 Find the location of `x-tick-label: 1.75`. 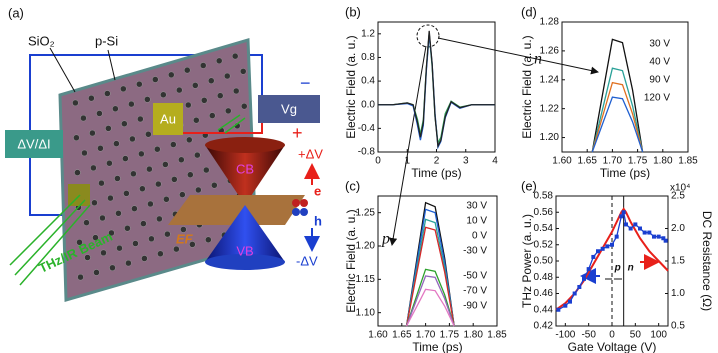

x-tick-label: 1.75 is located at coordinates (638, 161).